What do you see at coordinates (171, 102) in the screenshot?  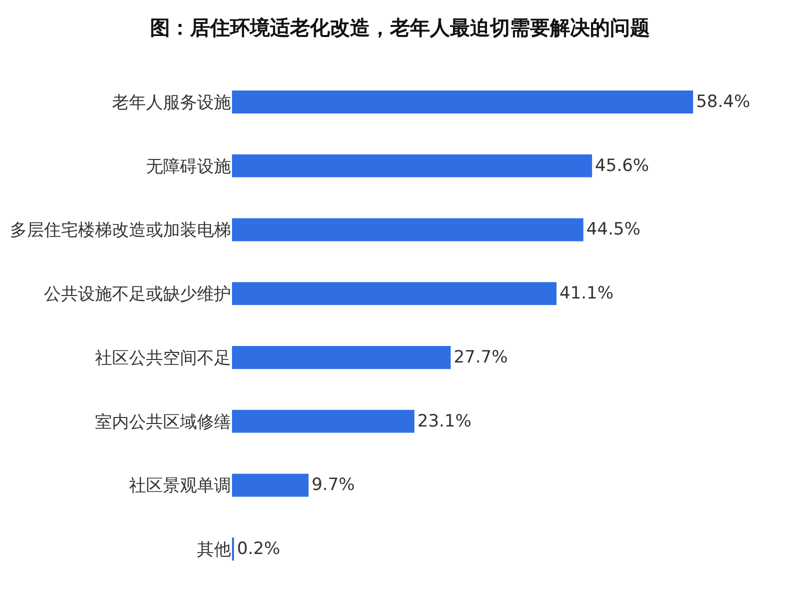 I see `y-tick-label: 老年人服务设施` at bounding box center [171, 102].